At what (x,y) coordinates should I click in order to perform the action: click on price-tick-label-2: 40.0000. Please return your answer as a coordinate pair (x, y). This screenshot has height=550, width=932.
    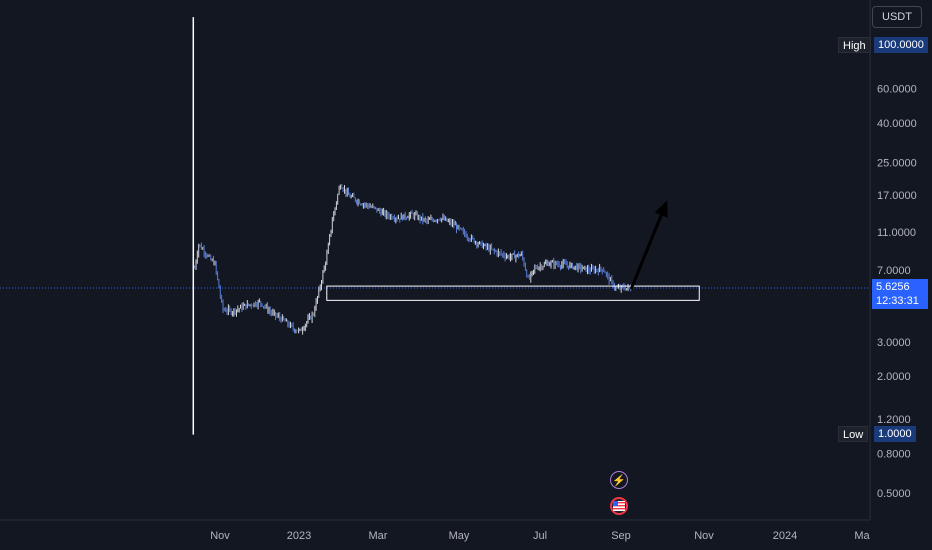
    Looking at the image, I should click on (897, 124).